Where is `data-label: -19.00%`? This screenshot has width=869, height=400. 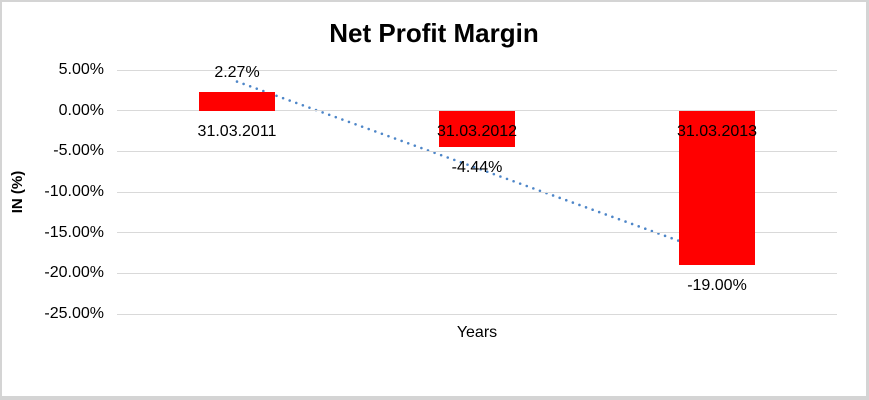 data-label: -19.00% is located at coordinates (717, 286).